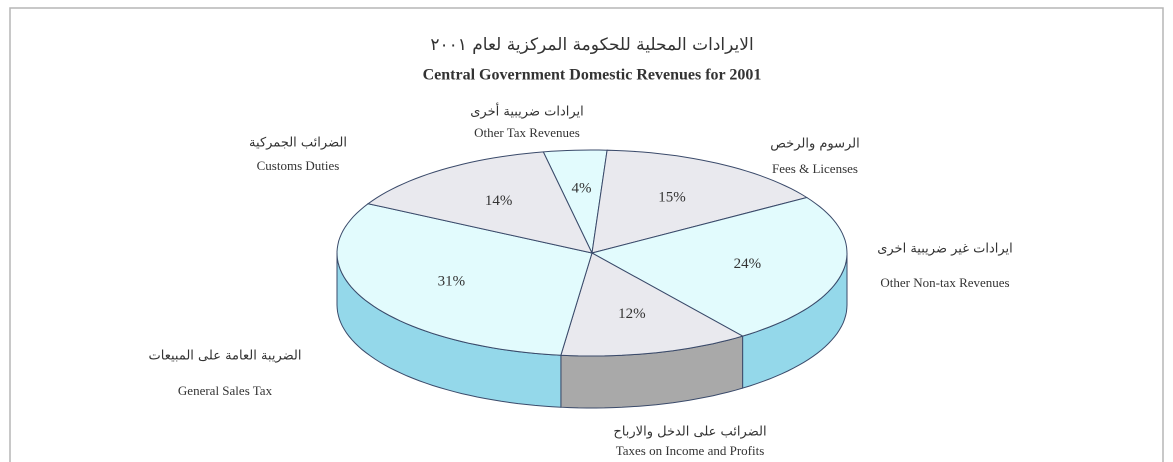 The image size is (1173, 462). What do you see at coordinates (298, 143) in the screenshot?
I see `category-label-ar: الضرائب الجمركية` at bounding box center [298, 143].